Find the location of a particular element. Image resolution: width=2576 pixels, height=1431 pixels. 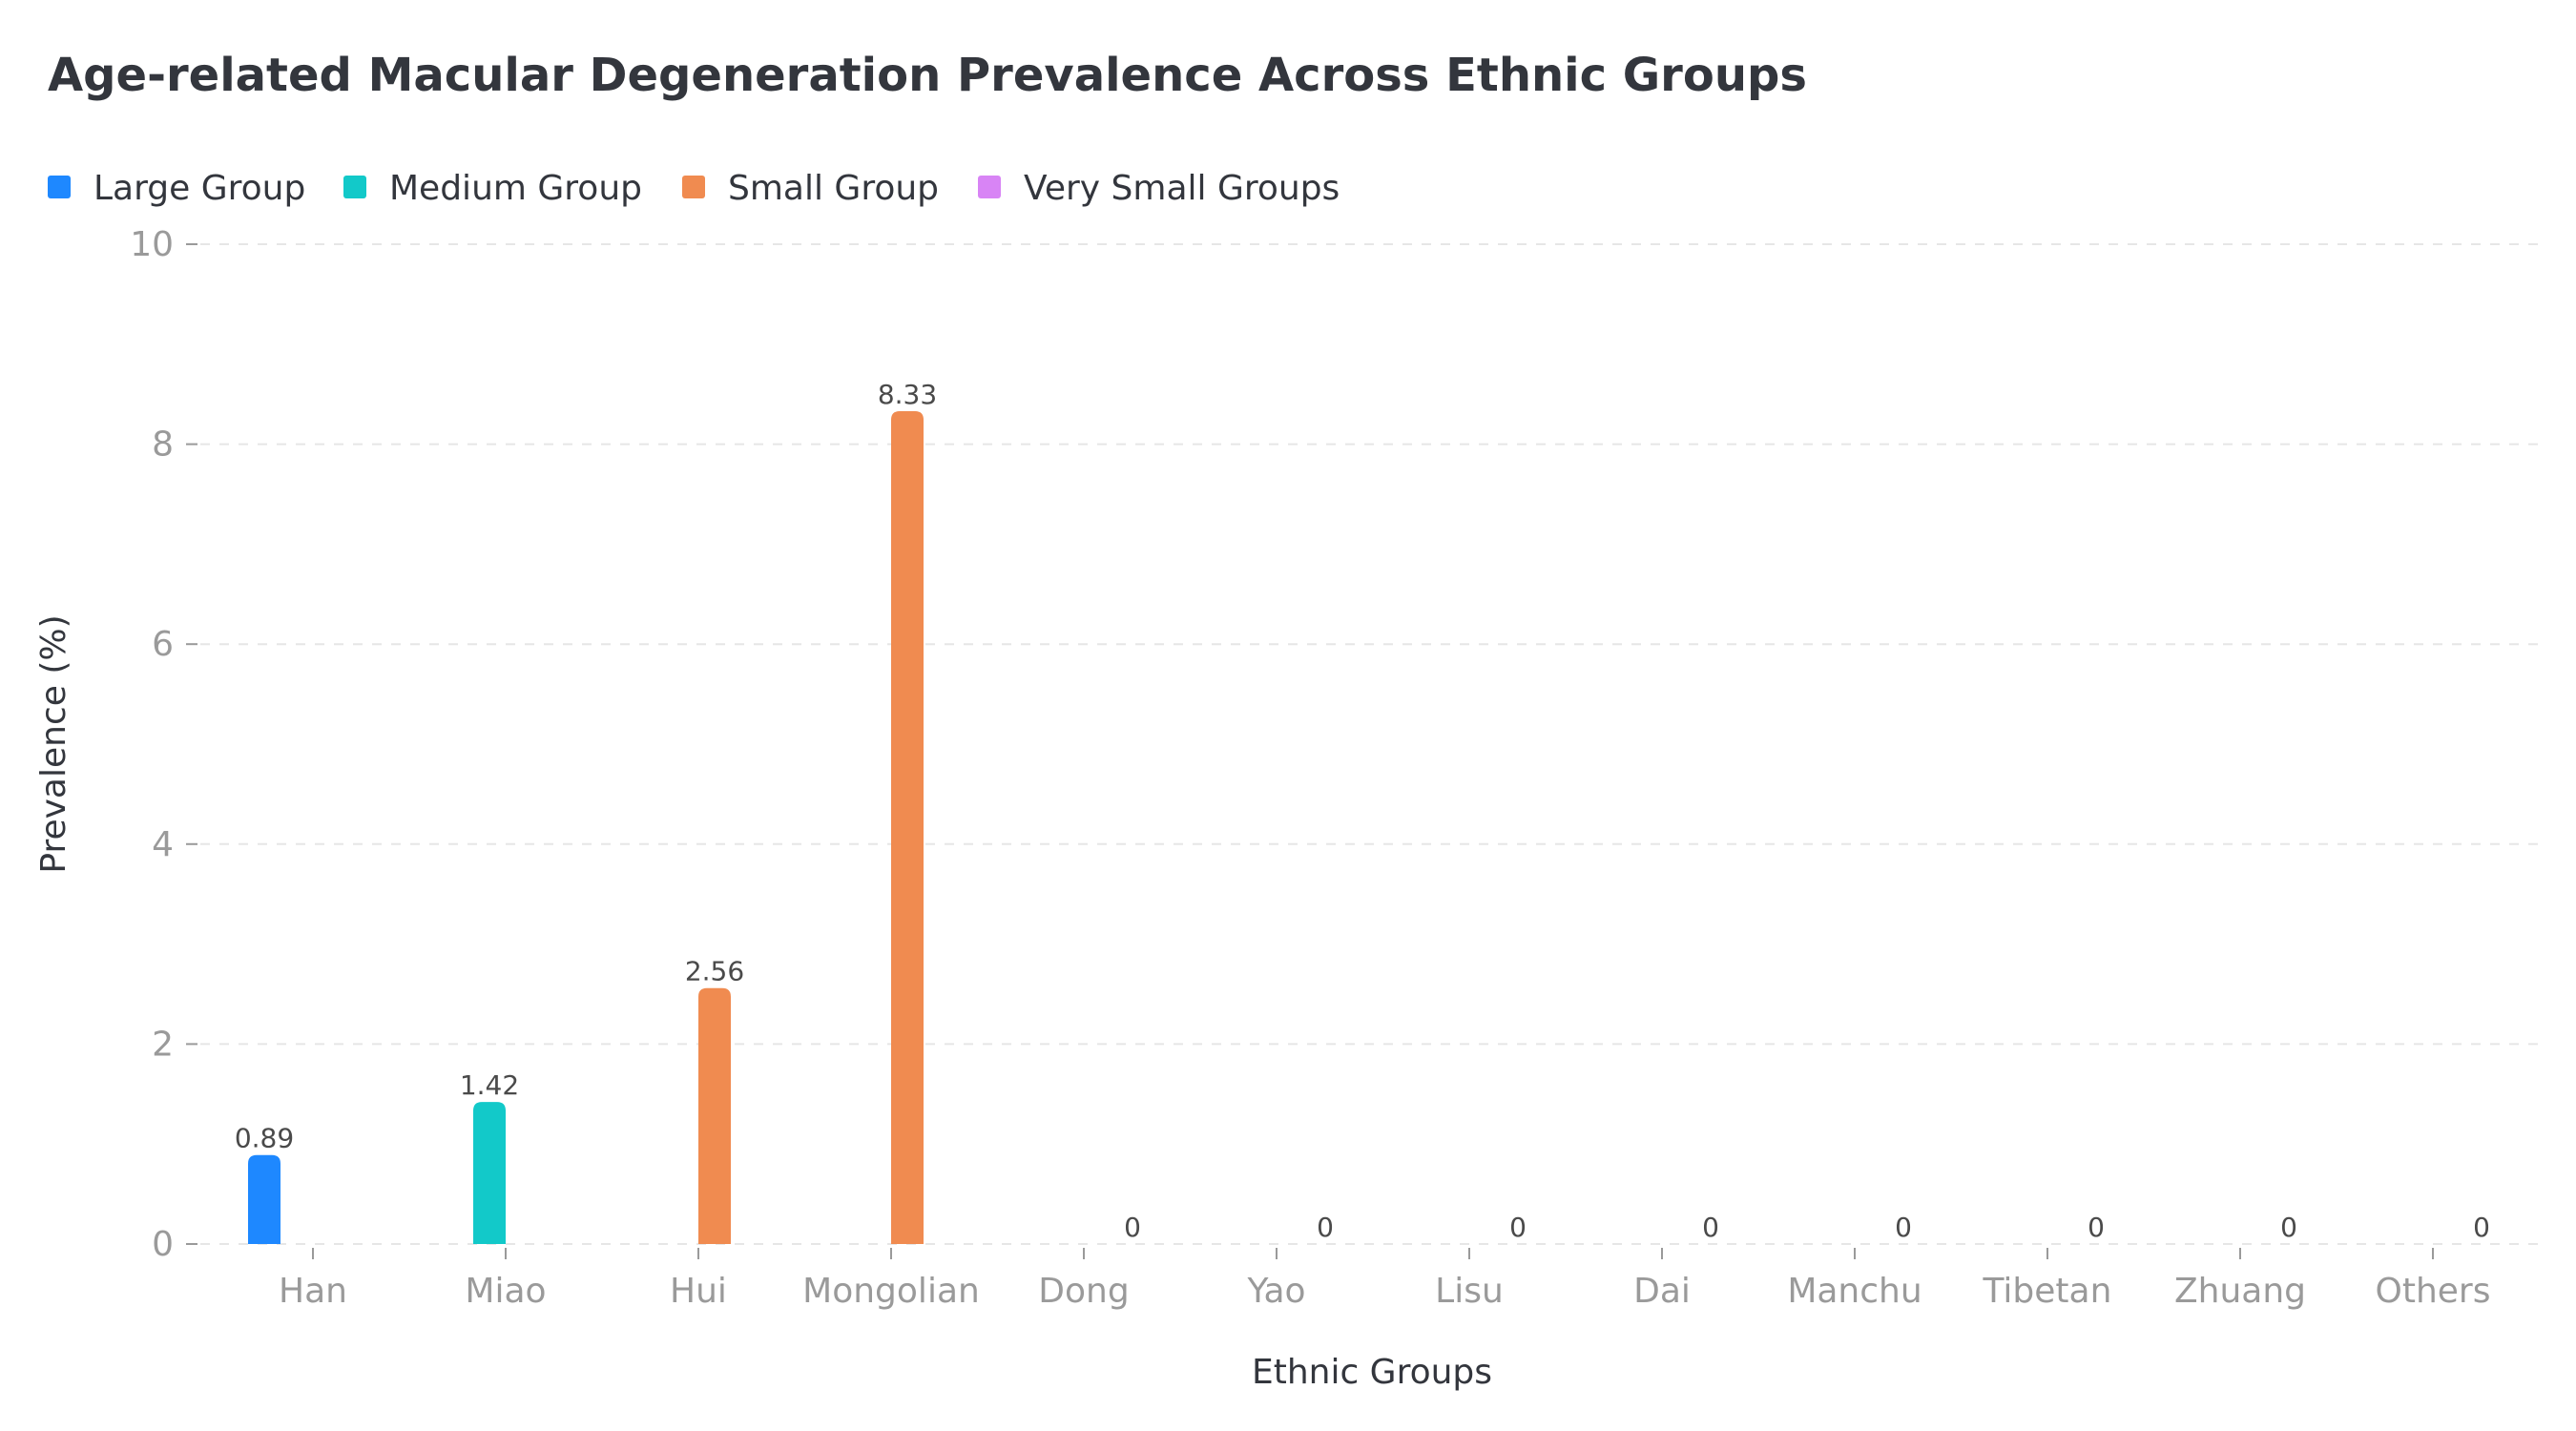

data-label-manchu: 0 is located at coordinates (1903, 1227).